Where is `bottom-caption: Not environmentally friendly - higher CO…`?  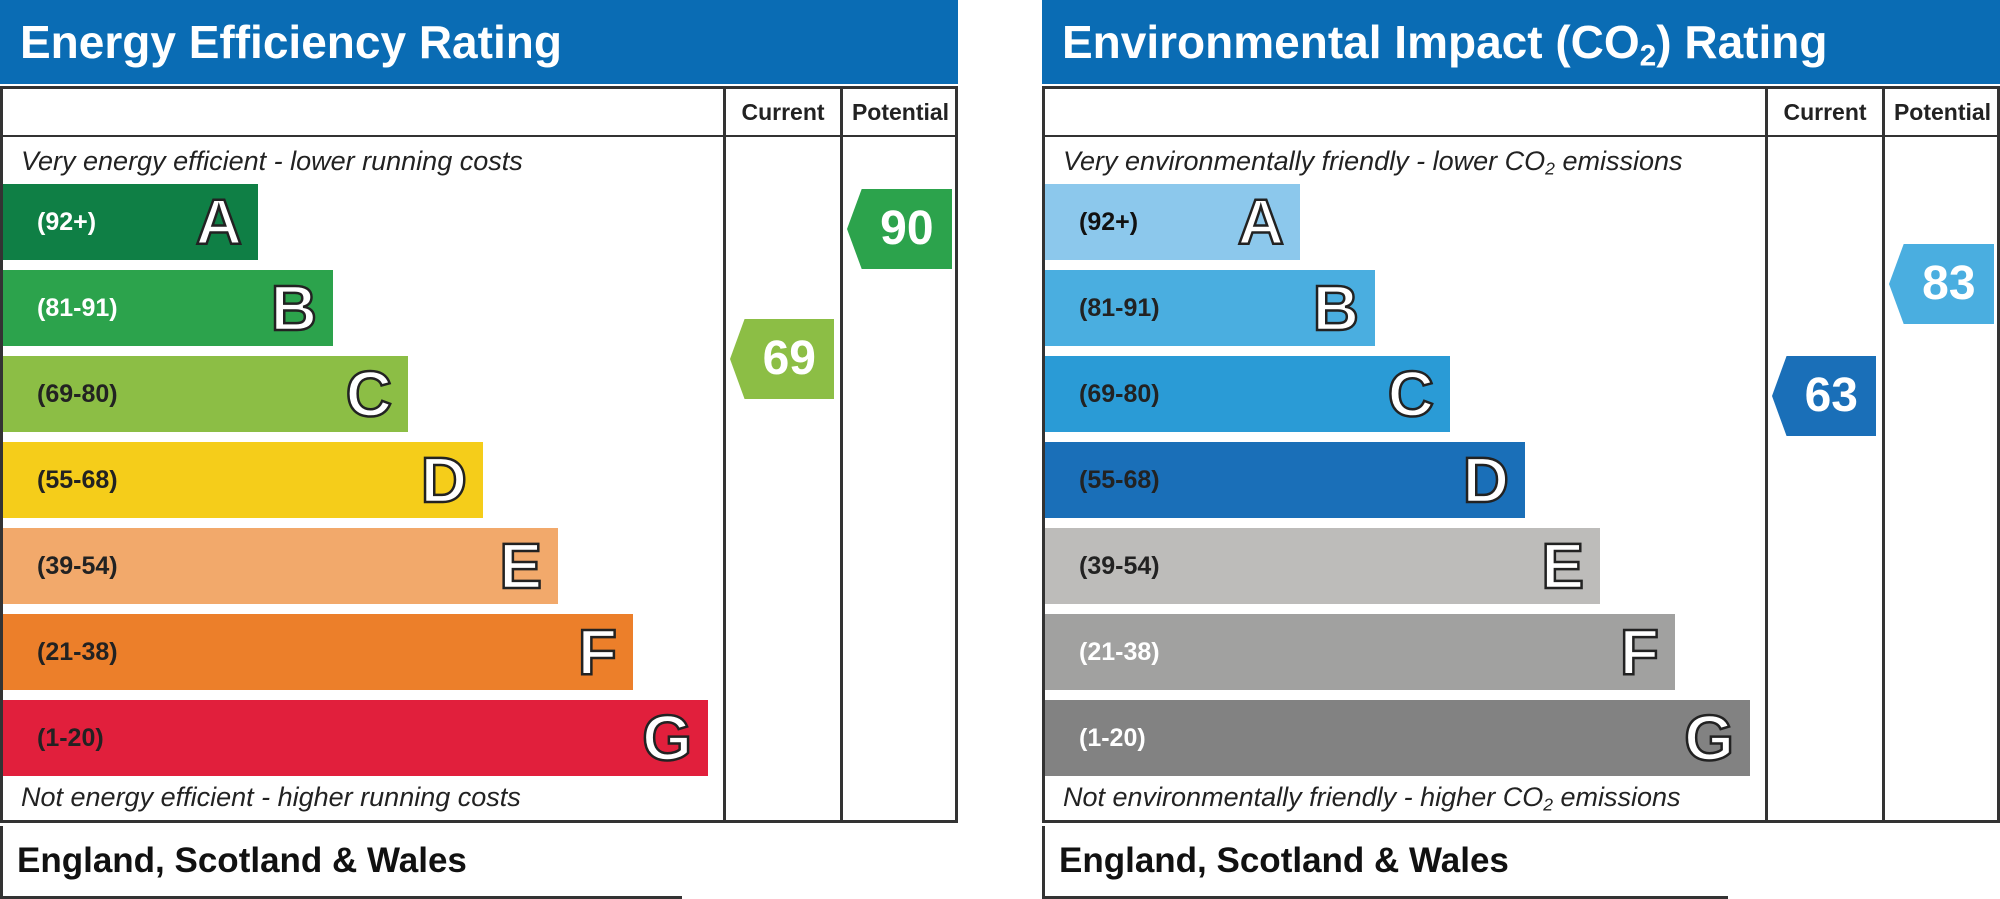 bottom-caption: Not environmentally friendly - higher CO… is located at coordinates (1372, 798).